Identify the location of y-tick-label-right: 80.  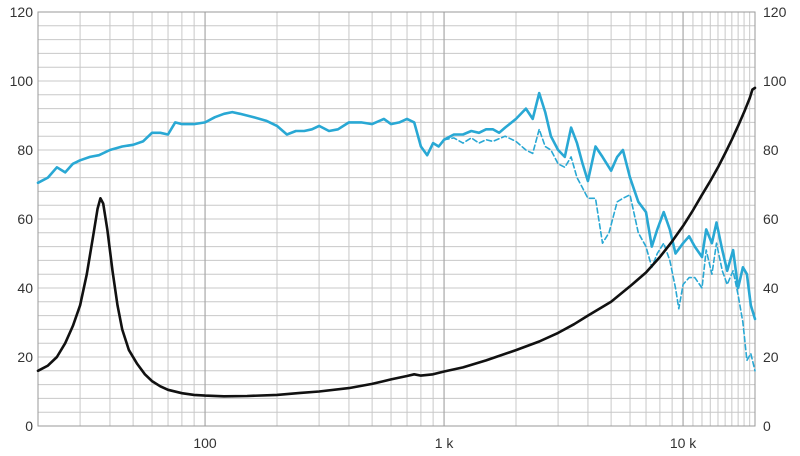
(771, 150).